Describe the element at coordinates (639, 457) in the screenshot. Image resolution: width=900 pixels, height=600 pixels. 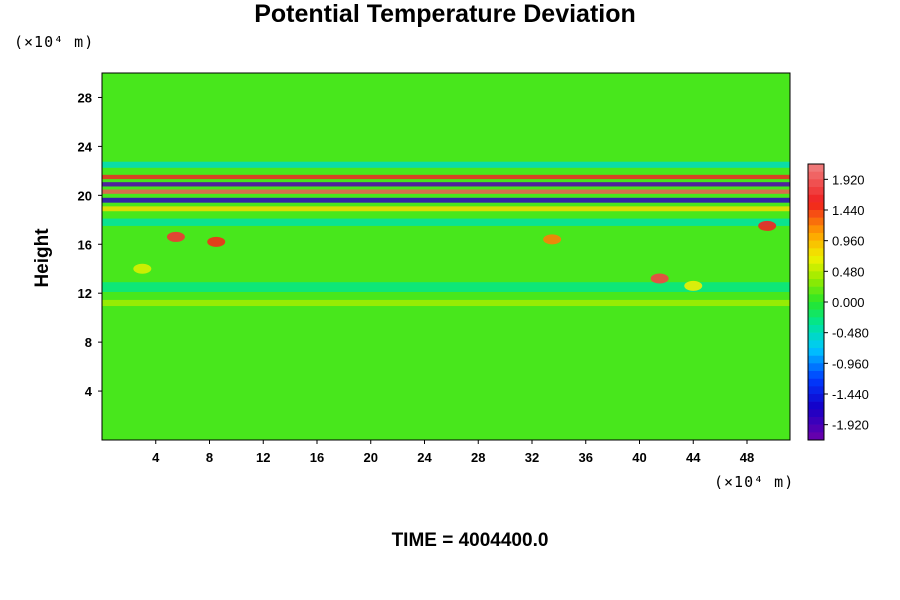
I see `x-tick-label: 40` at that location.